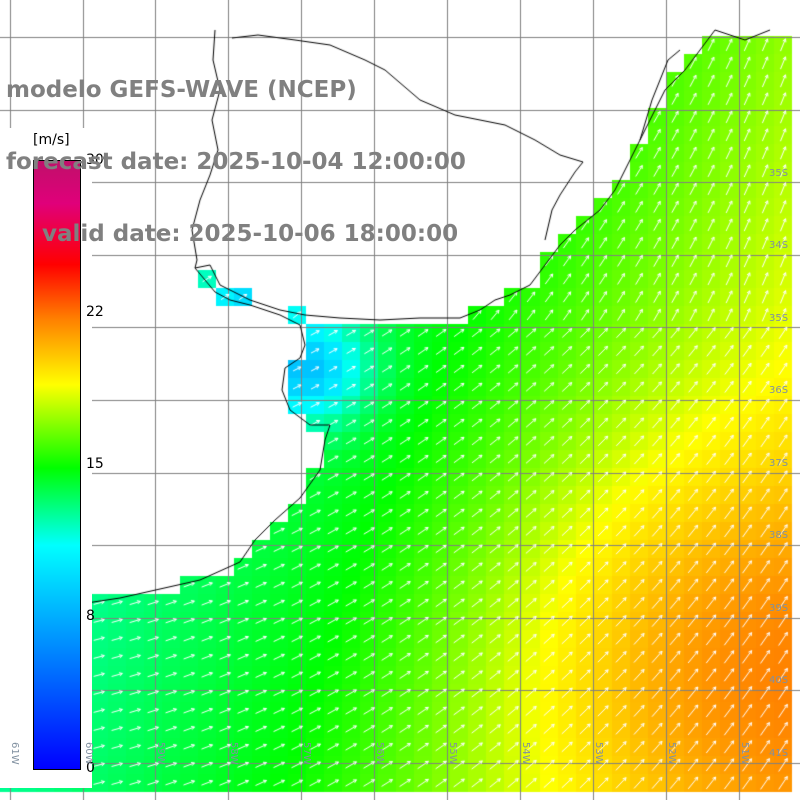 The height and width of the screenshot is (800, 800). What do you see at coordinates (95, 464) in the screenshot?
I see `colorbar-tick-label: 15` at bounding box center [95, 464].